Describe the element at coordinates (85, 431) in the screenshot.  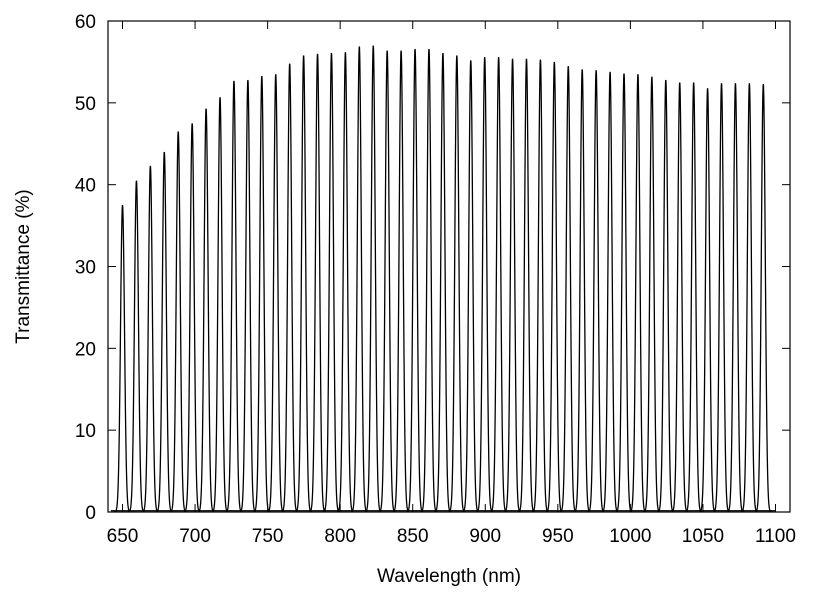
I see `y-tick-label: 10` at that location.